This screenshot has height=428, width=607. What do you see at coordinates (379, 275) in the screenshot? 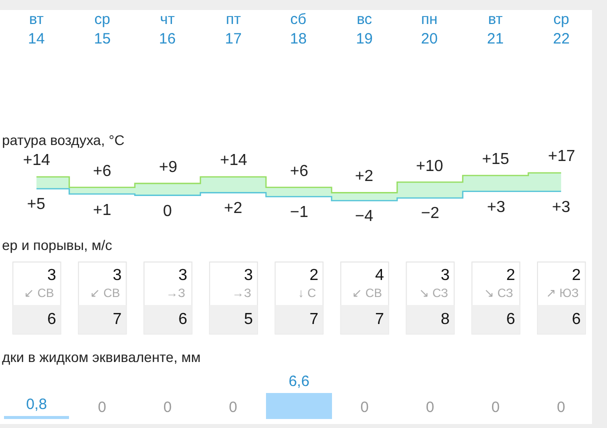
I see `data-label: 4` at bounding box center [379, 275].